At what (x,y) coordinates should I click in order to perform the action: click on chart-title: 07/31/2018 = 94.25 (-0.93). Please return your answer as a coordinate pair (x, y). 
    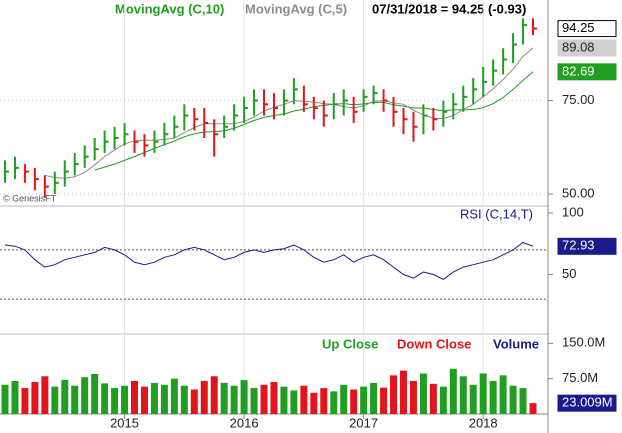
    Looking at the image, I should click on (449, 8).